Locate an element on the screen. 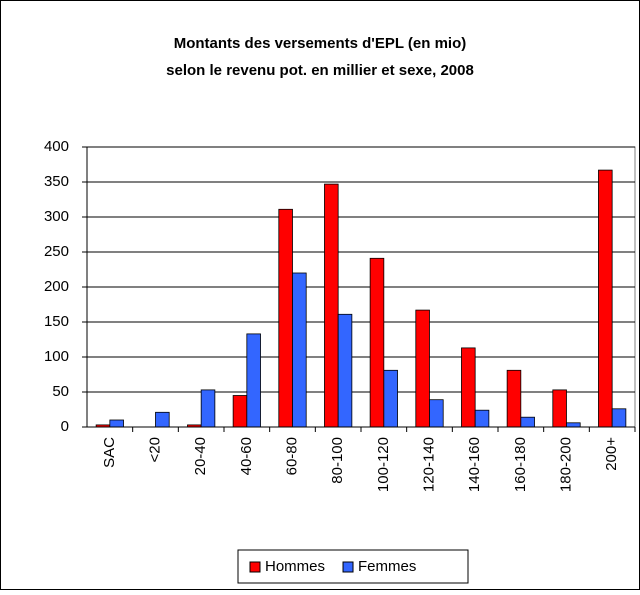  y-tick-label: 100 is located at coordinates (56, 356).